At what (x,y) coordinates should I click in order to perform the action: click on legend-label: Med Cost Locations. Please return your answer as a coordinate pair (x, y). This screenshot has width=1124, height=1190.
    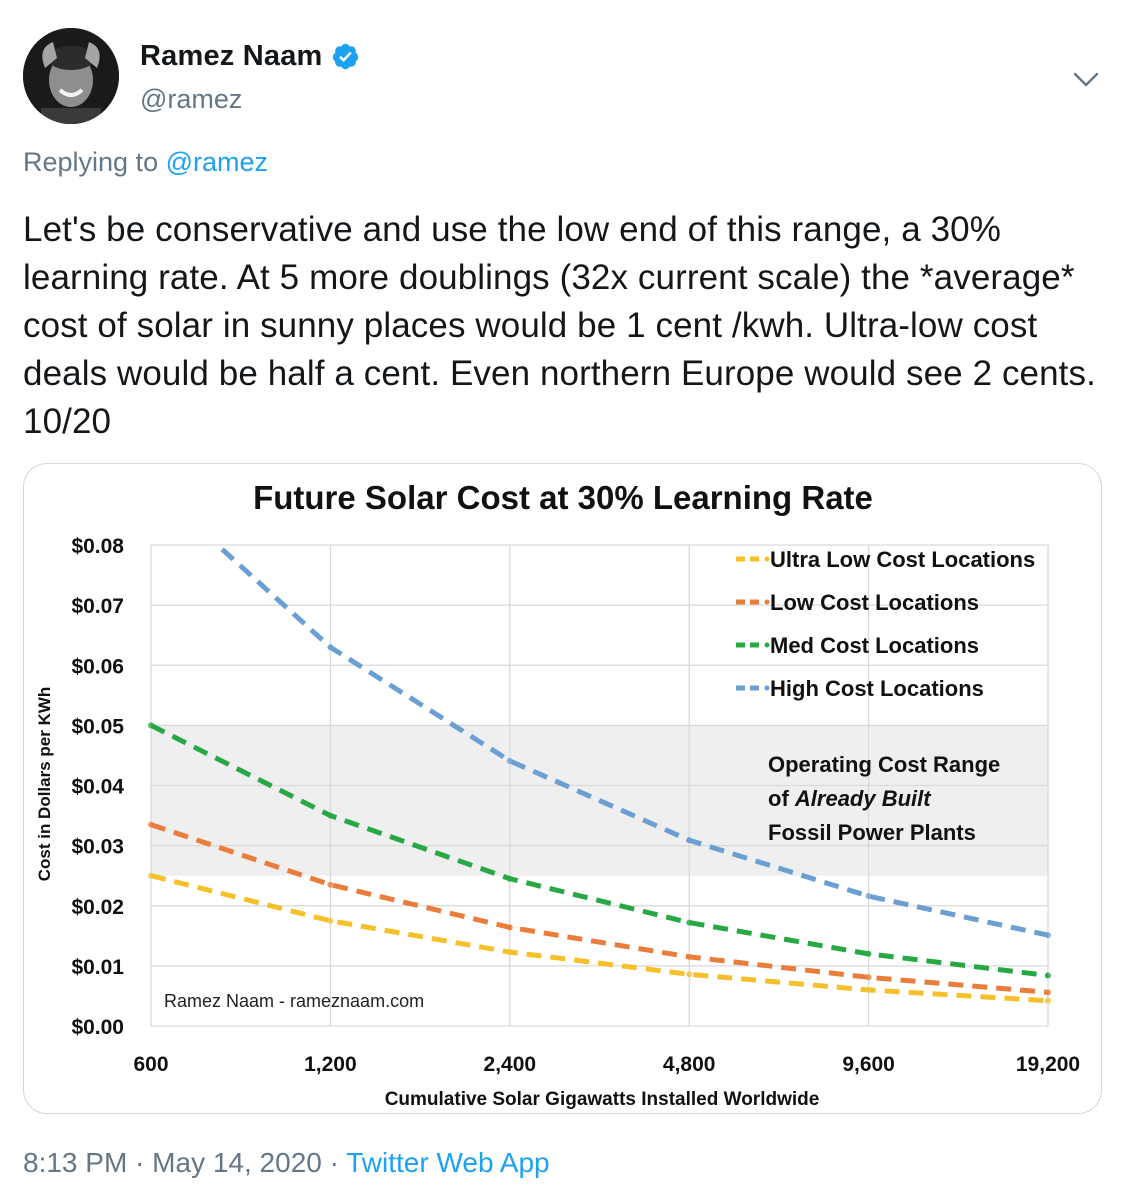
    Looking at the image, I should click on (874, 645).